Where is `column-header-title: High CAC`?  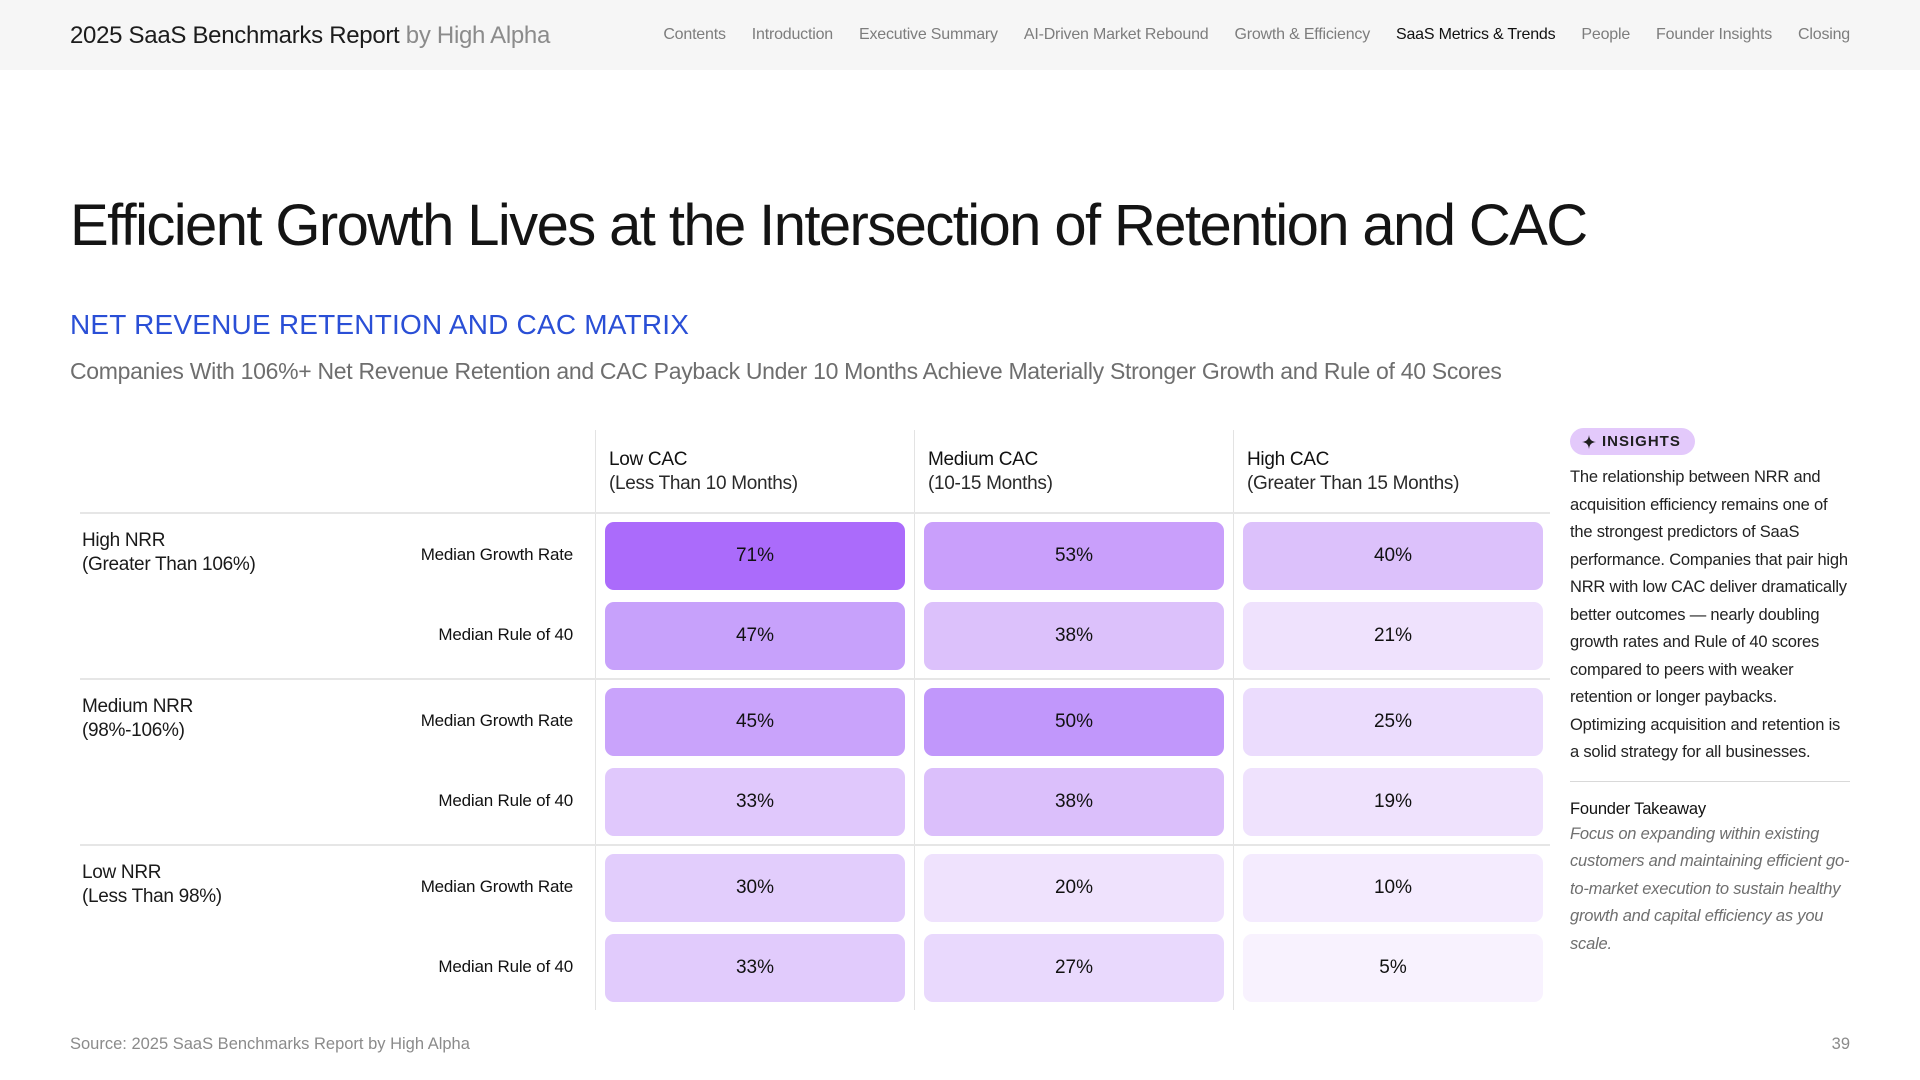
column-header-title: High CAC is located at coordinates (1288, 459).